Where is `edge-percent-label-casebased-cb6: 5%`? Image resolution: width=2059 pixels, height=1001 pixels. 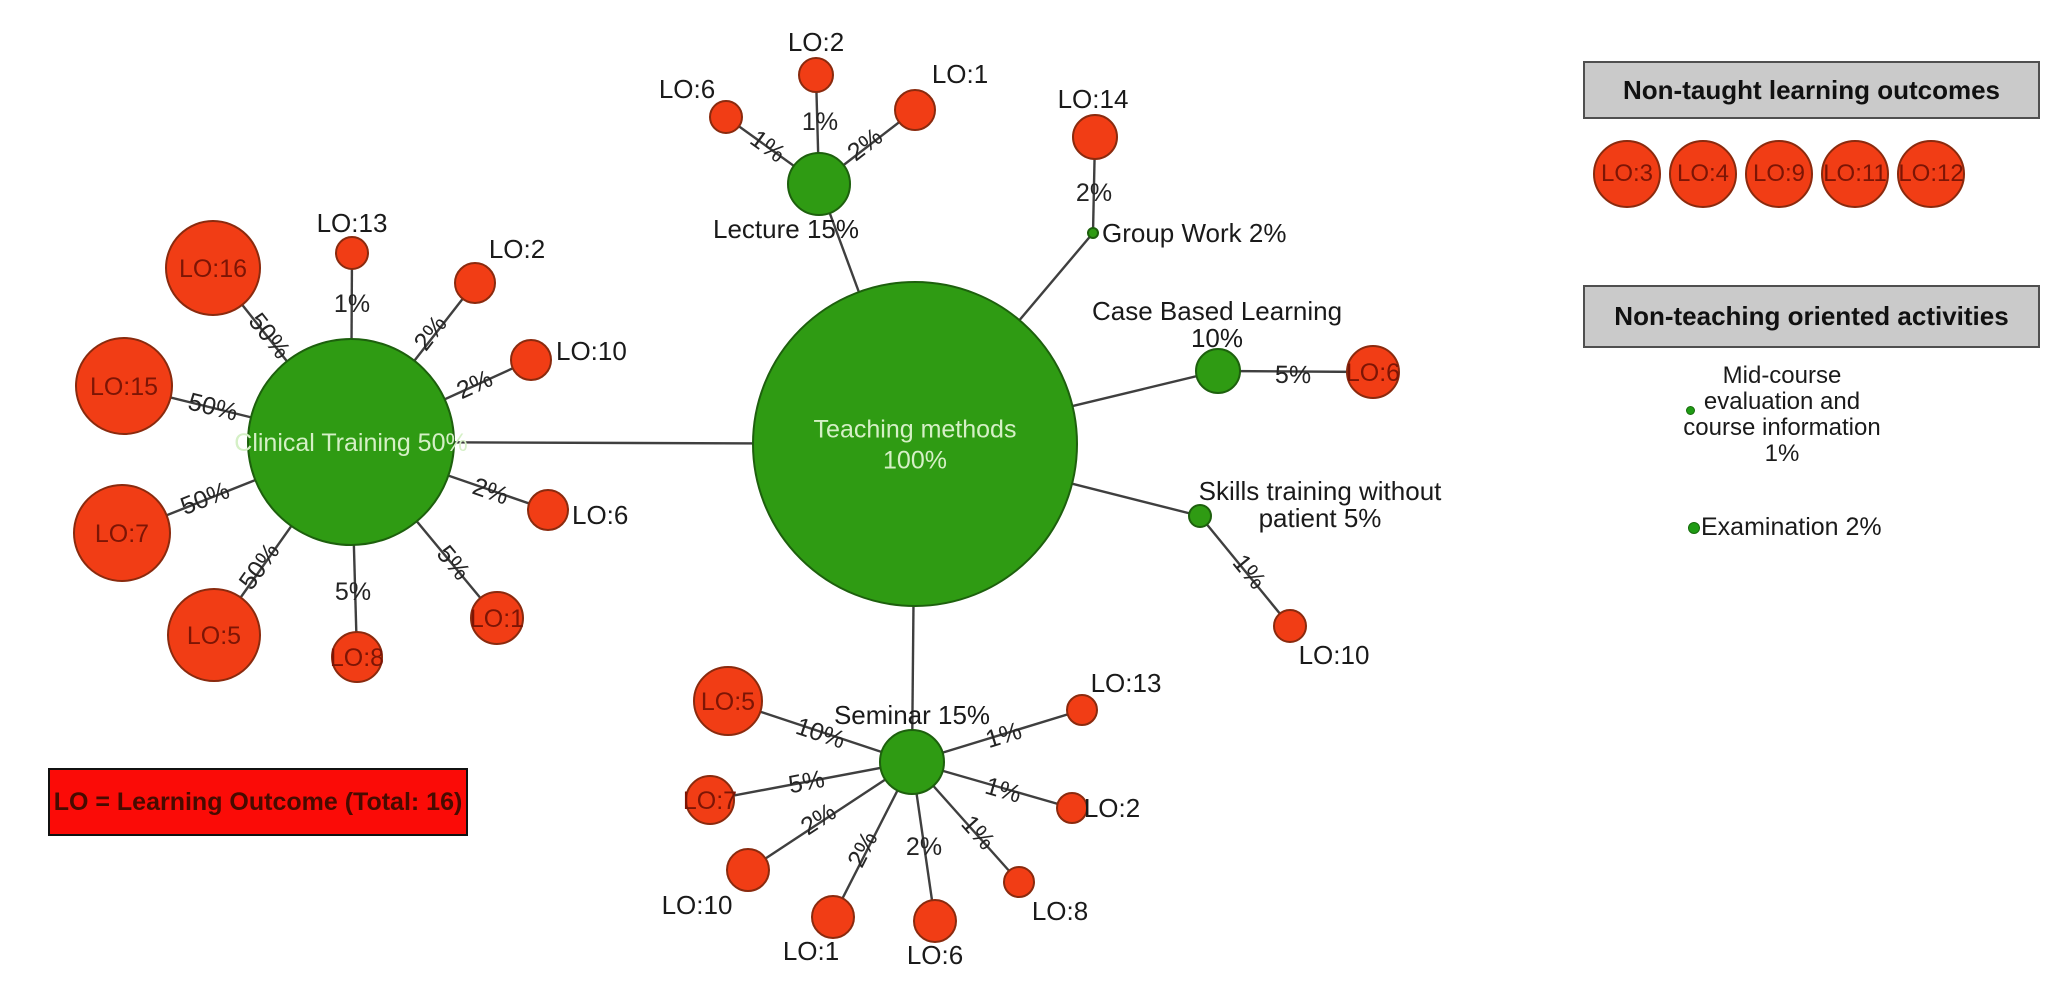 edge-percent-label-casebased-cb6: 5% is located at coordinates (1293, 375).